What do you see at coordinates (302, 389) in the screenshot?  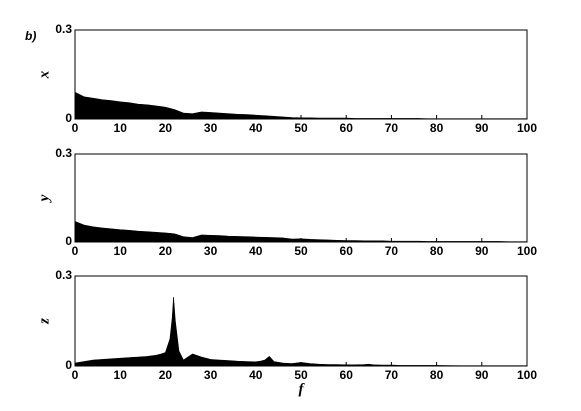 I see `x-axis-label: f` at bounding box center [302, 389].